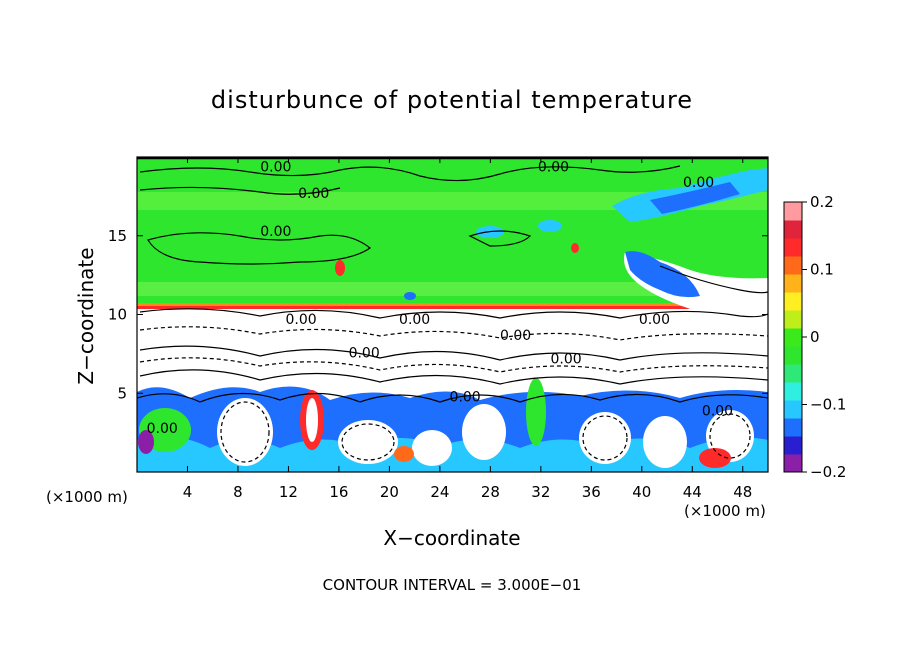 The image size is (904, 654). Describe the element at coordinates (591, 492) in the screenshot. I see `x-tick-label: 36` at that location.